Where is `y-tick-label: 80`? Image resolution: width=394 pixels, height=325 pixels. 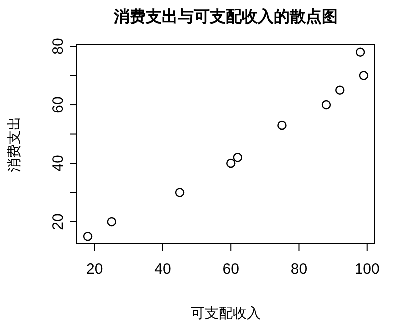 y-tick-label: 80 is located at coordinates (58, 46).